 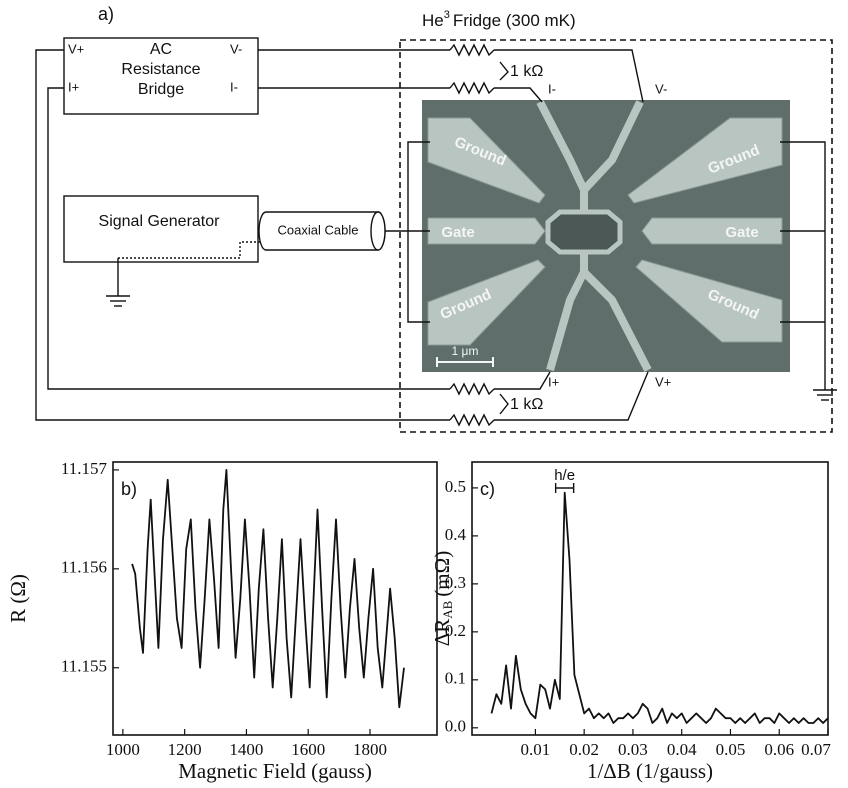 What do you see at coordinates (514, 20) in the screenshot?
I see `fridge-text: Fridge (300 mK)` at bounding box center [514, 20].